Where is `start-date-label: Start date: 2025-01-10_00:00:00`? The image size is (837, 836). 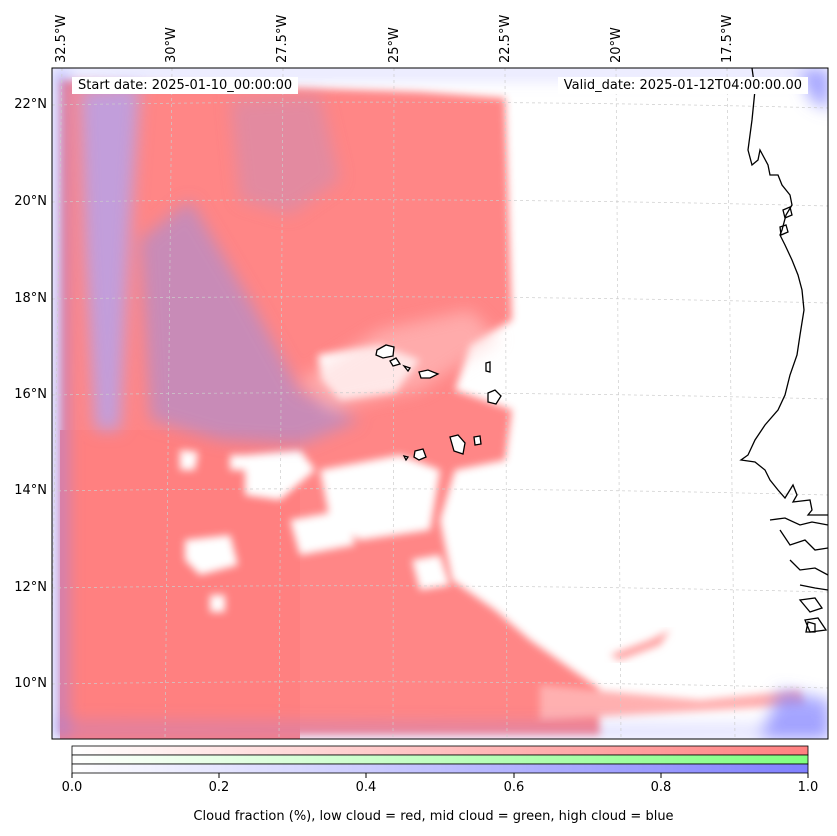
start-date-label: Start date: 2025-01-10_00:00:00 is located at coordinates (185, 85).